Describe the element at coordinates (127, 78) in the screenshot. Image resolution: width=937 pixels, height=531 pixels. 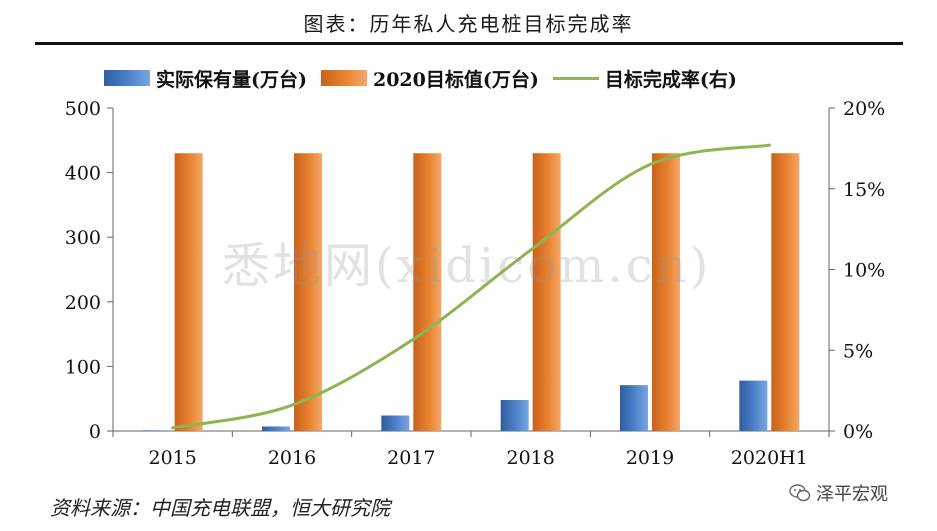
I see `legend-swatch-actual` at that location.